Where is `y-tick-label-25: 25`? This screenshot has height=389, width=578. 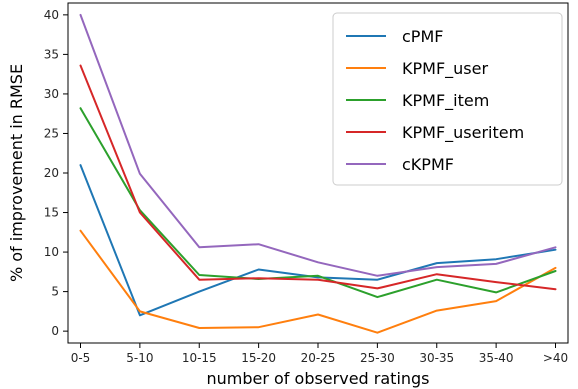
y-tick-label-25: 25 is located at coordinates (51, 133).